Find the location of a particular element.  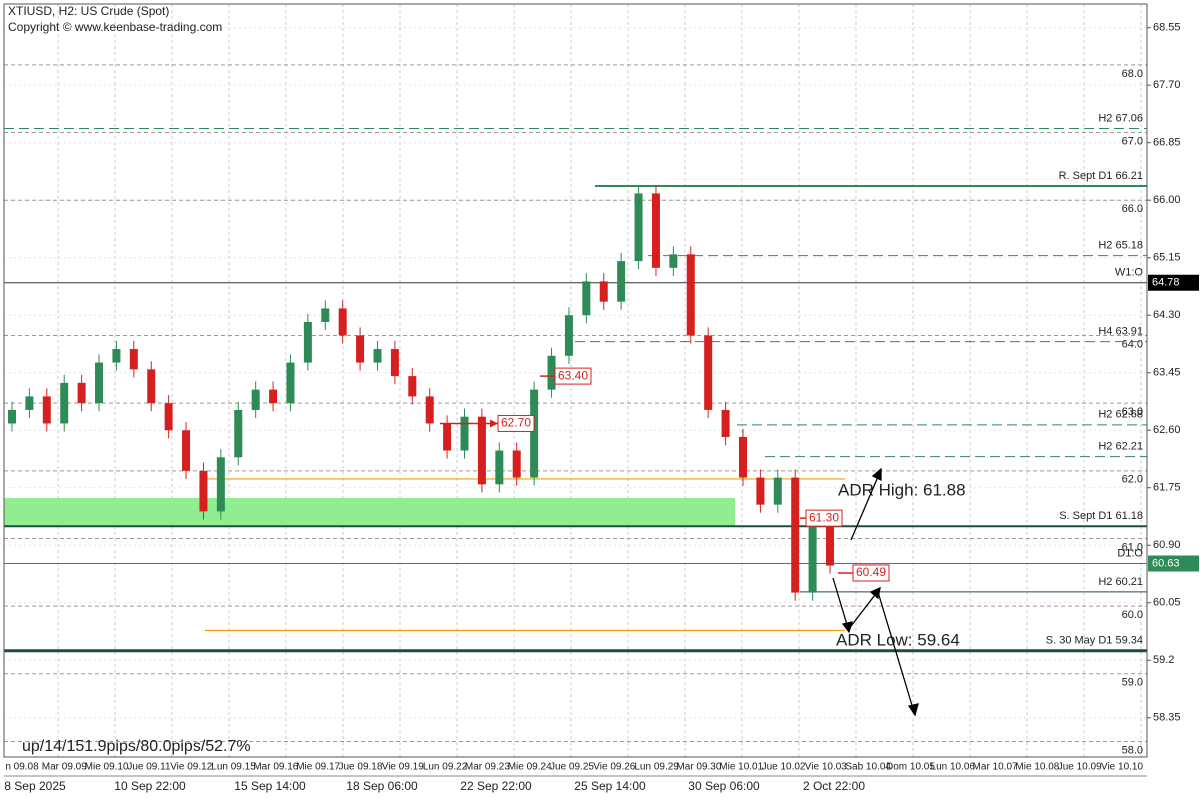

day-label: Sab 10.04 is located at coordinates (868, 767).